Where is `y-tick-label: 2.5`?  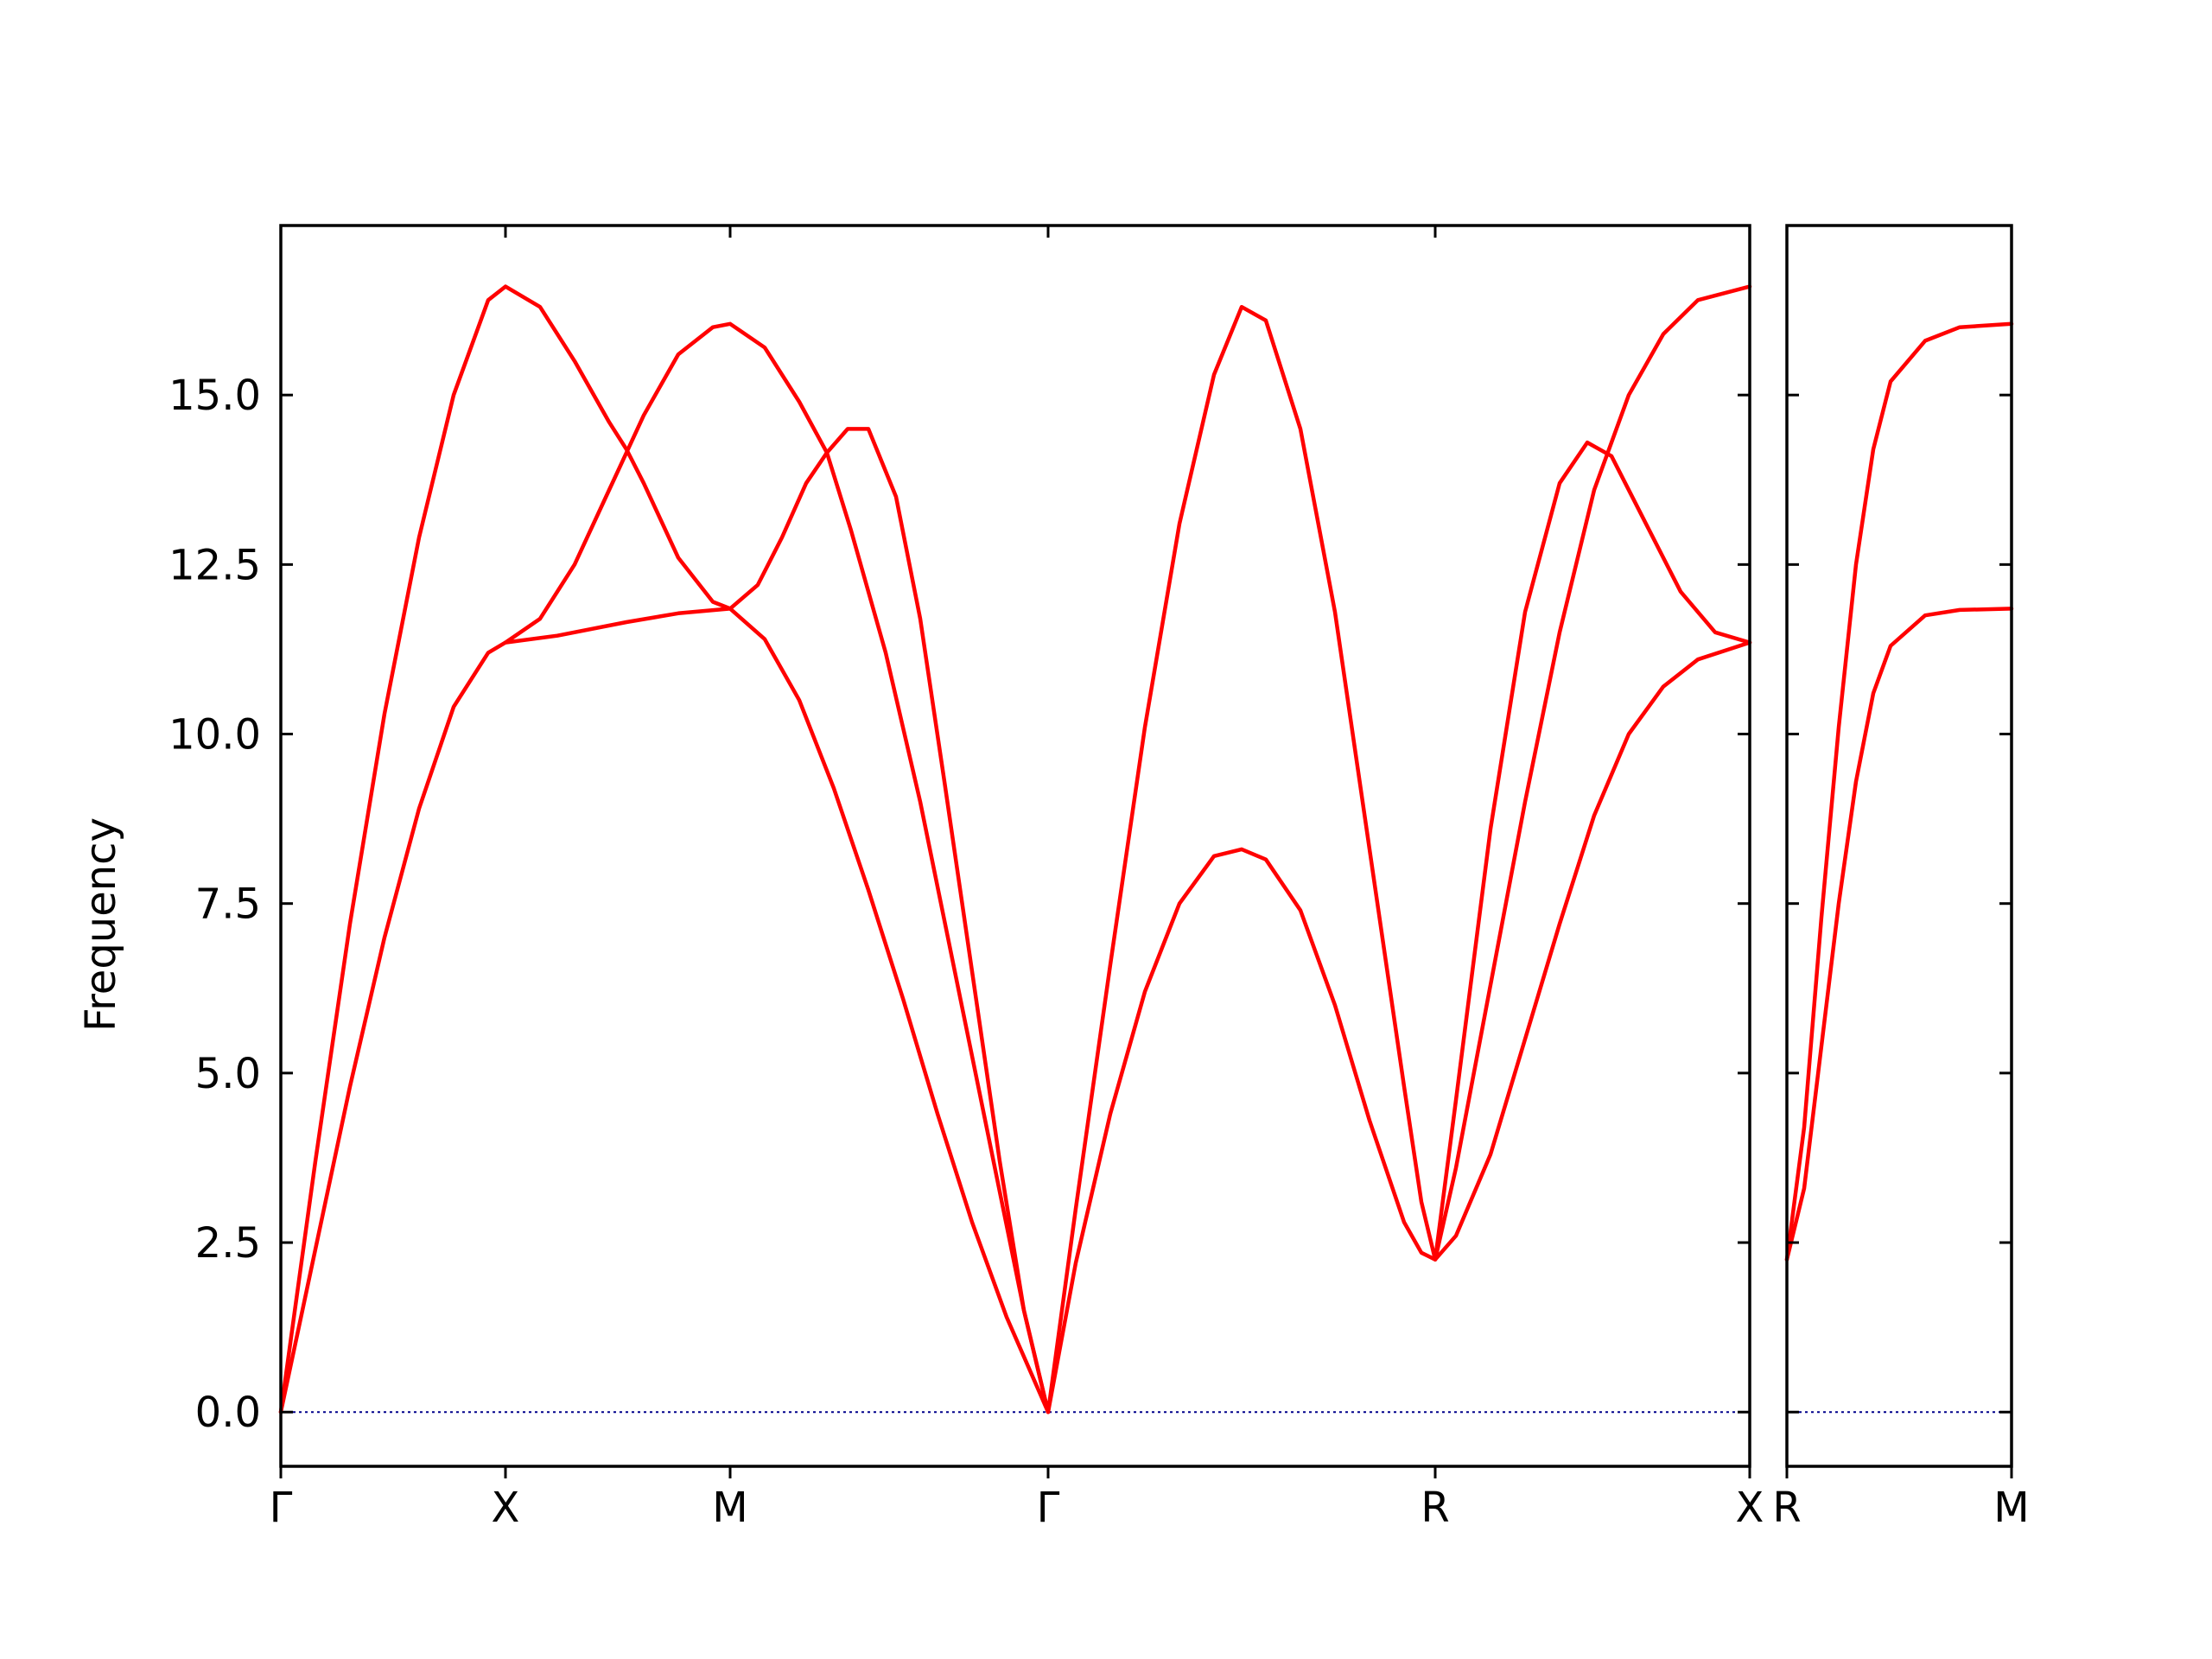 y-tick-label: 2.5 is located at coordinates (228, 1243).